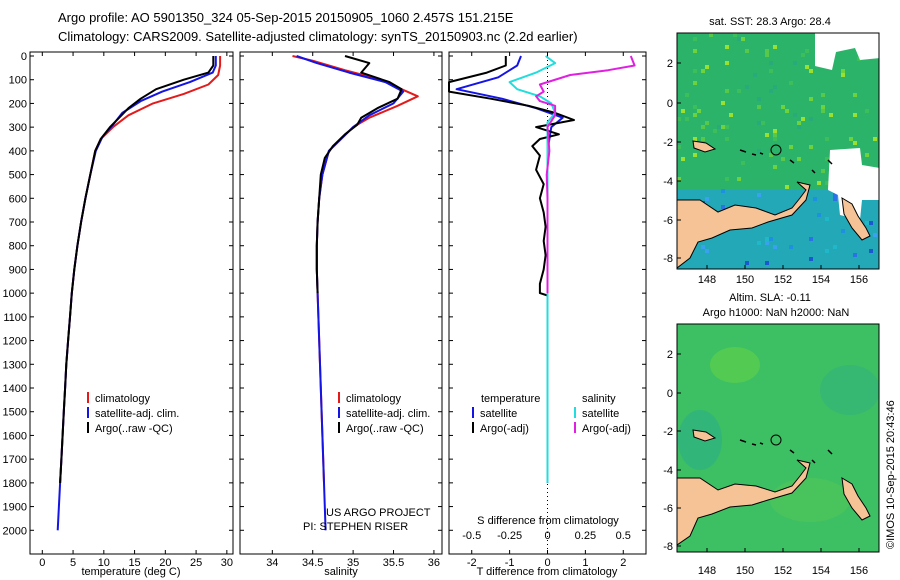  What do you see at coordinates (510, 399) in the screenshot?
I see `legend-header-temperature: temperature` at bounding box center [510, 399].